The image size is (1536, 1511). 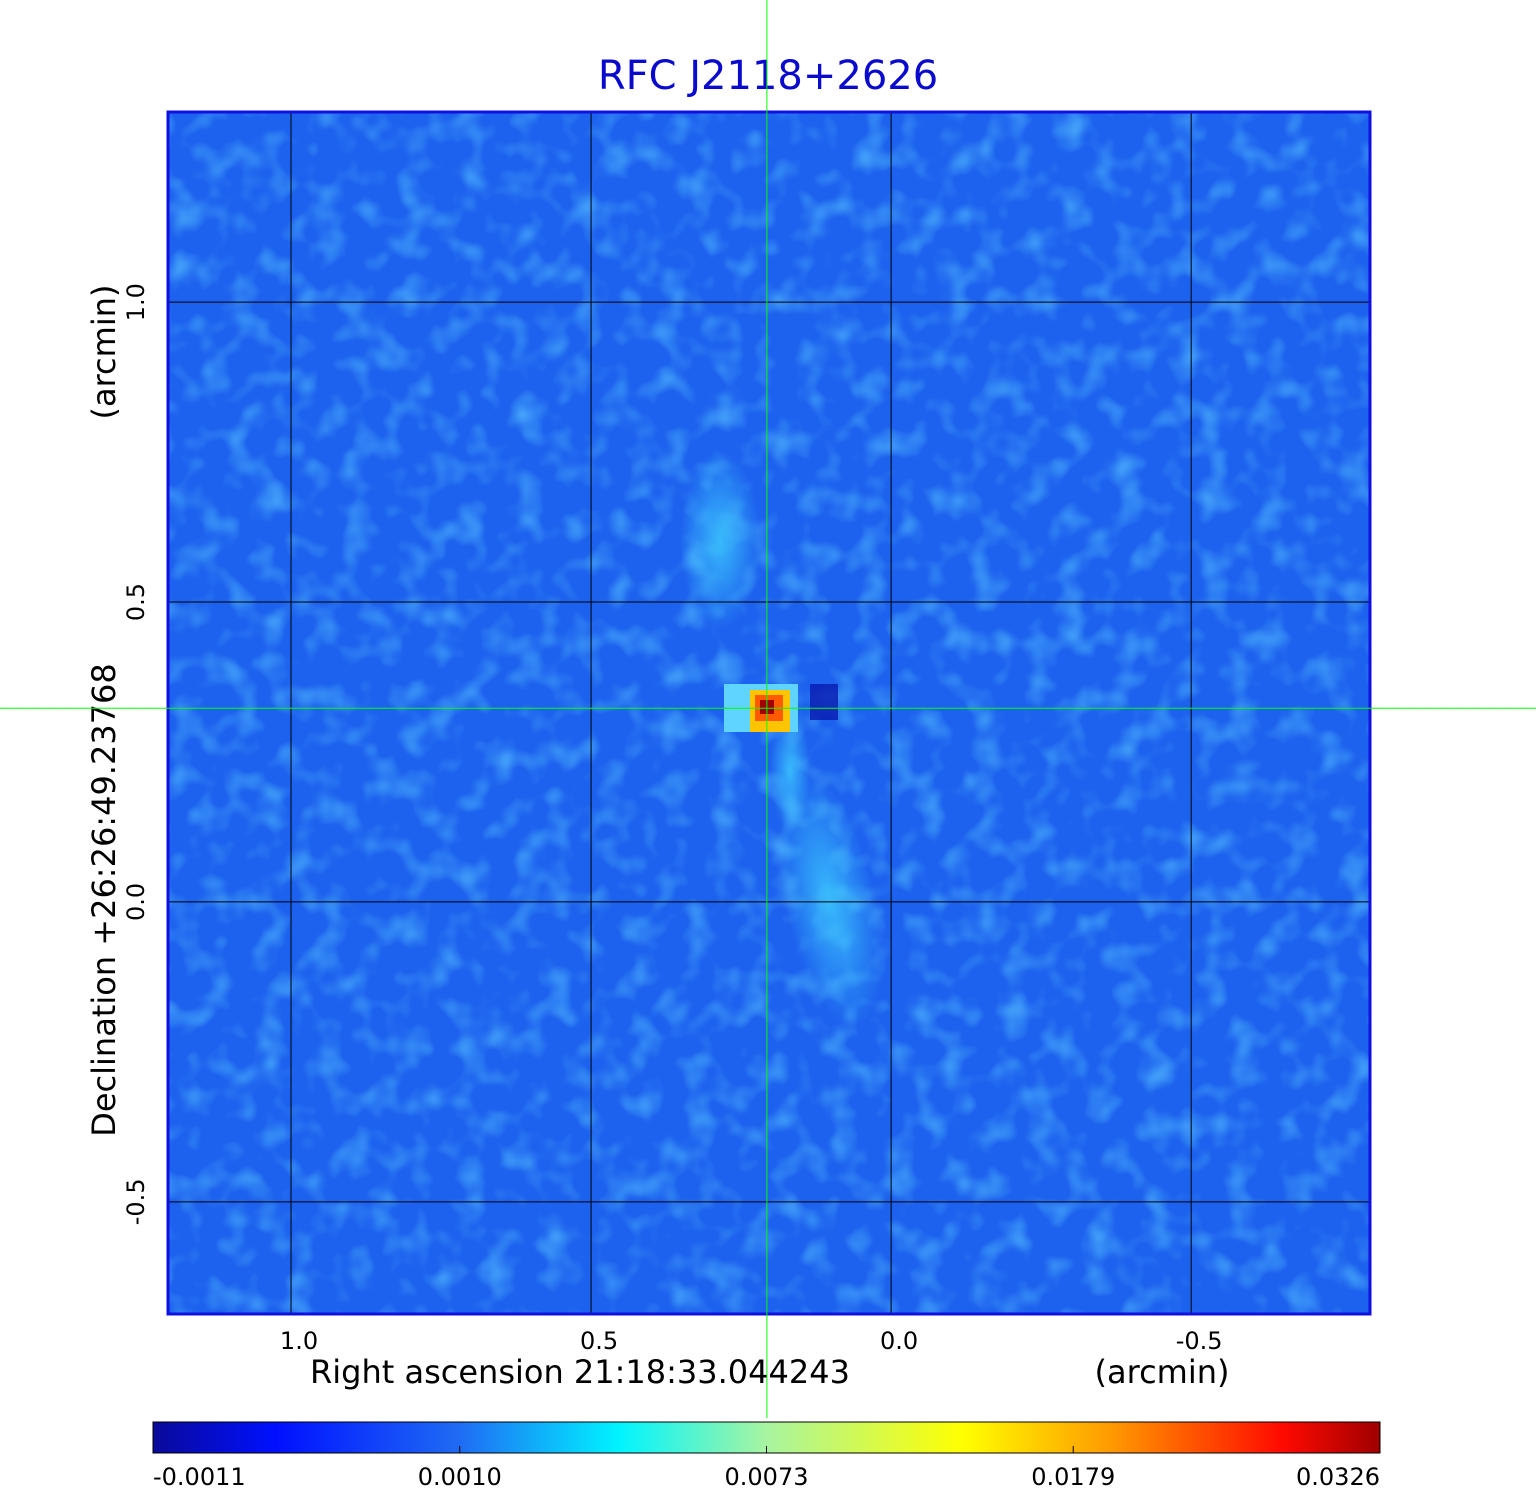 What do you see at coordinates (299, 1341) in the screenshot?
I see `x-tick-label: 1.0` at bounding box center [299, 1341].